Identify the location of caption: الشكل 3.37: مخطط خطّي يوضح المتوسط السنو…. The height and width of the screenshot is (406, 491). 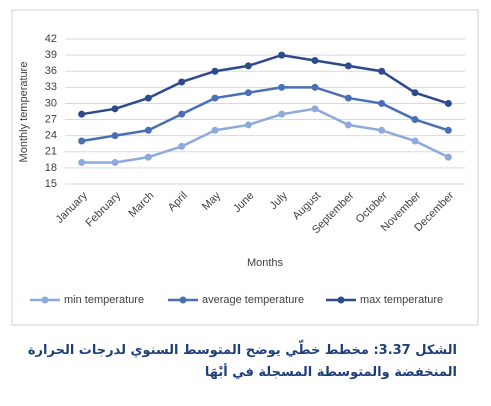
(237, 362).